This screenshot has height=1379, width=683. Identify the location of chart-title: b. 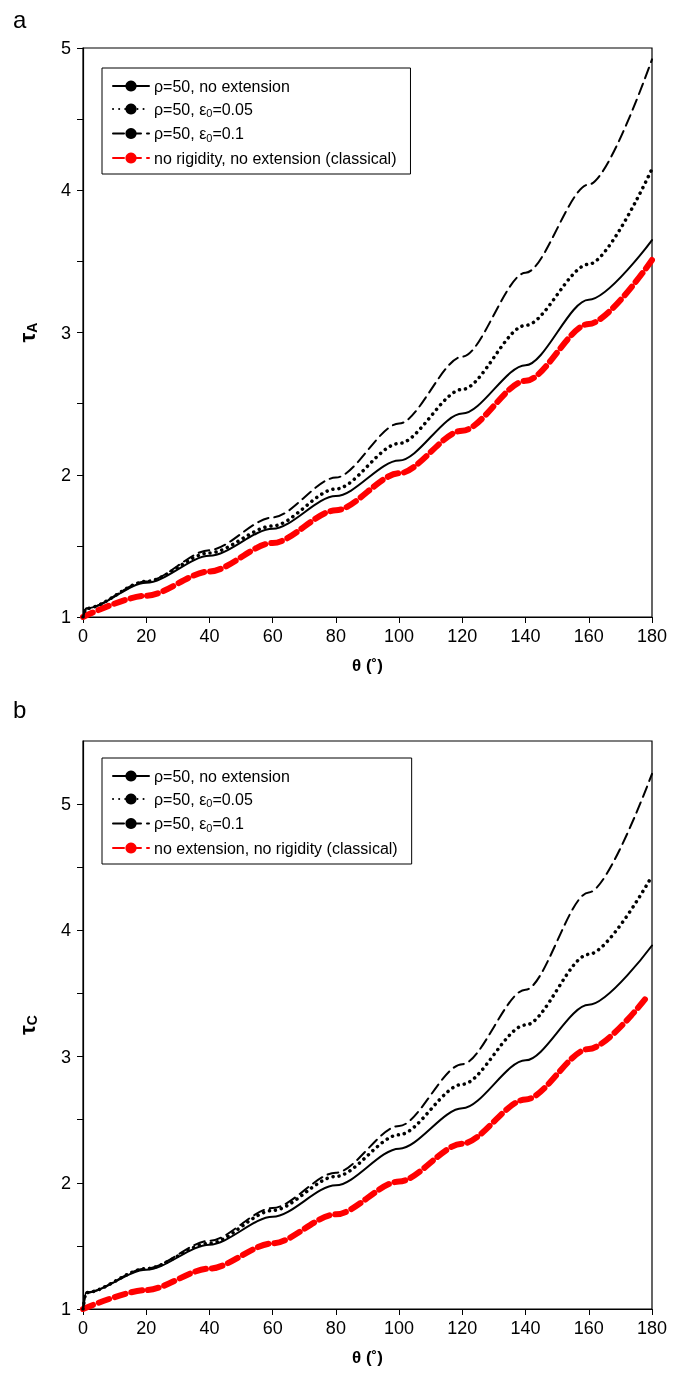
(20, 709).